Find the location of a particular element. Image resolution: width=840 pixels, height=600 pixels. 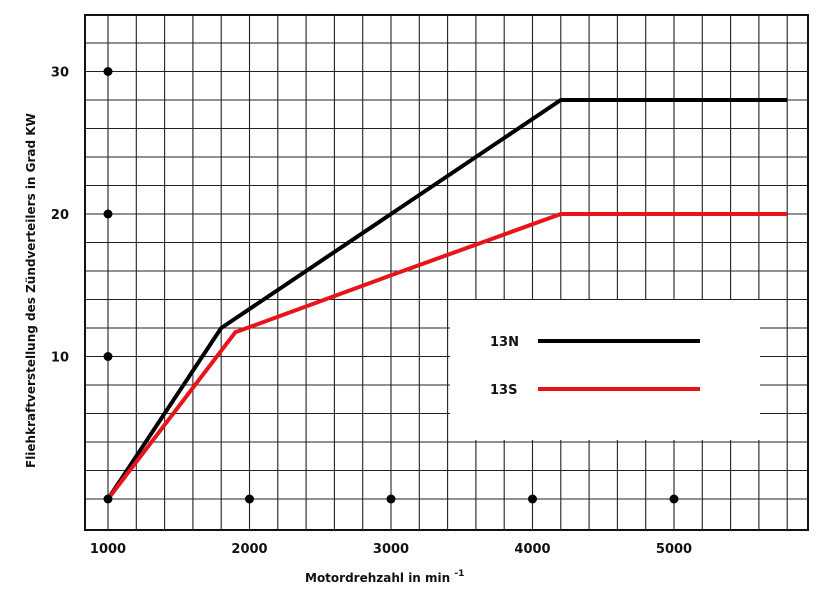

x-tick-labels: 1000 2000 3000 4000 5000 is located at coordinates (391, 549).